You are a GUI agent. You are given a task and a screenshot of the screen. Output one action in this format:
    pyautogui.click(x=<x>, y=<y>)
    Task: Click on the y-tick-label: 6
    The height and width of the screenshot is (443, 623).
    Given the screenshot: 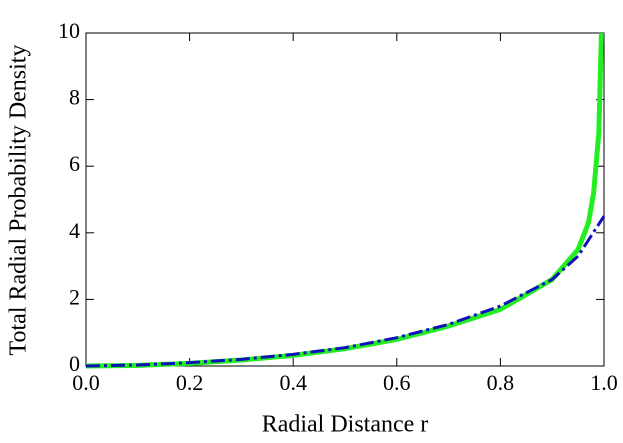 What is the action you would take?
    pyautogui.click(x=74, y=163)
    